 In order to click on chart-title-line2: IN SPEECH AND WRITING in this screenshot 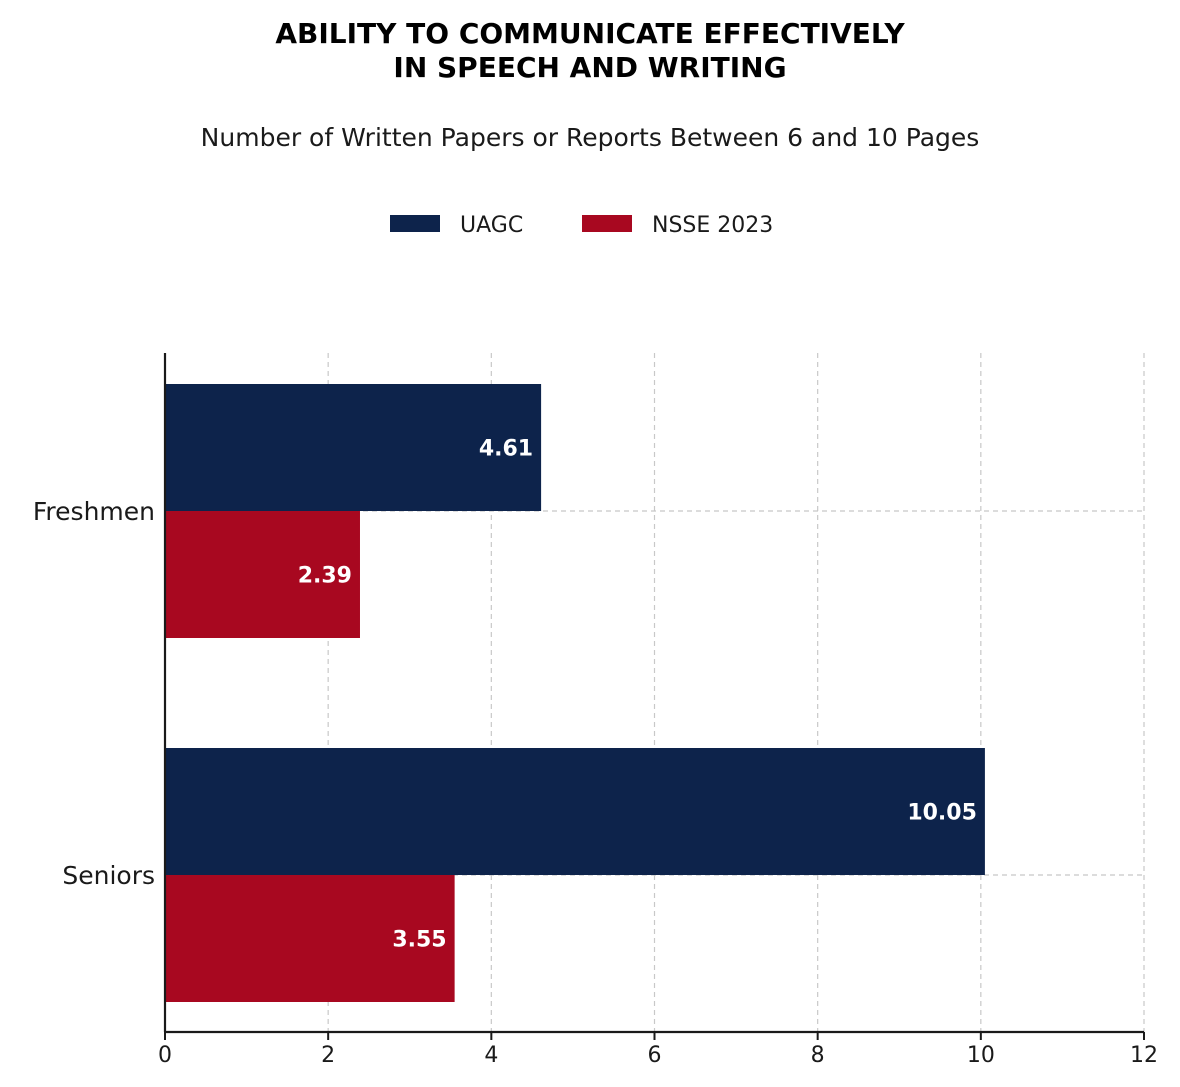, I will do `click(589, 67)`.